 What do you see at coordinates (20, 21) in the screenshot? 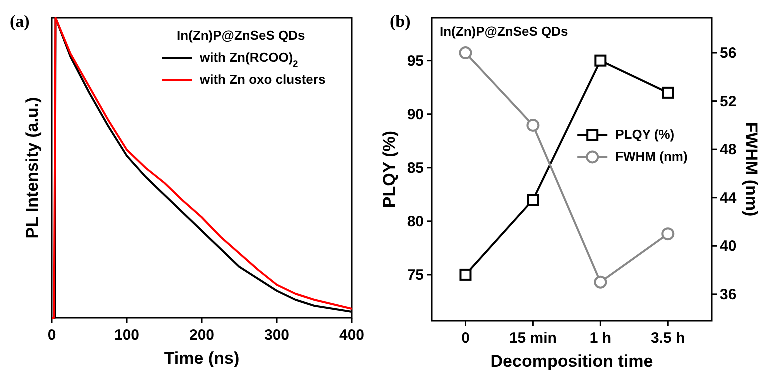
I see `chart-title: (a)` at bounding box center [20, 21].